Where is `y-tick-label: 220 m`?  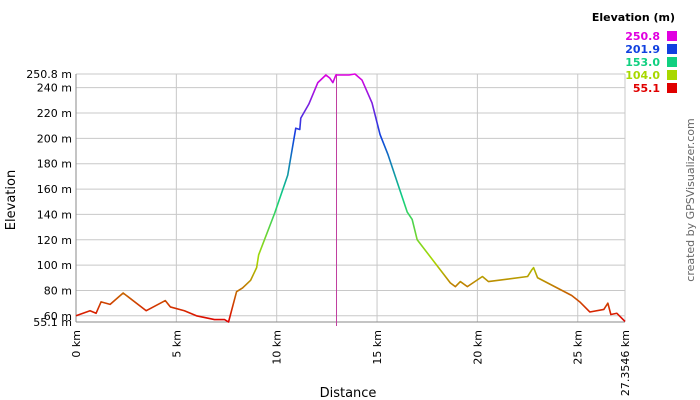
y-tick-label: 220 m is located at coordinates (54, 113).